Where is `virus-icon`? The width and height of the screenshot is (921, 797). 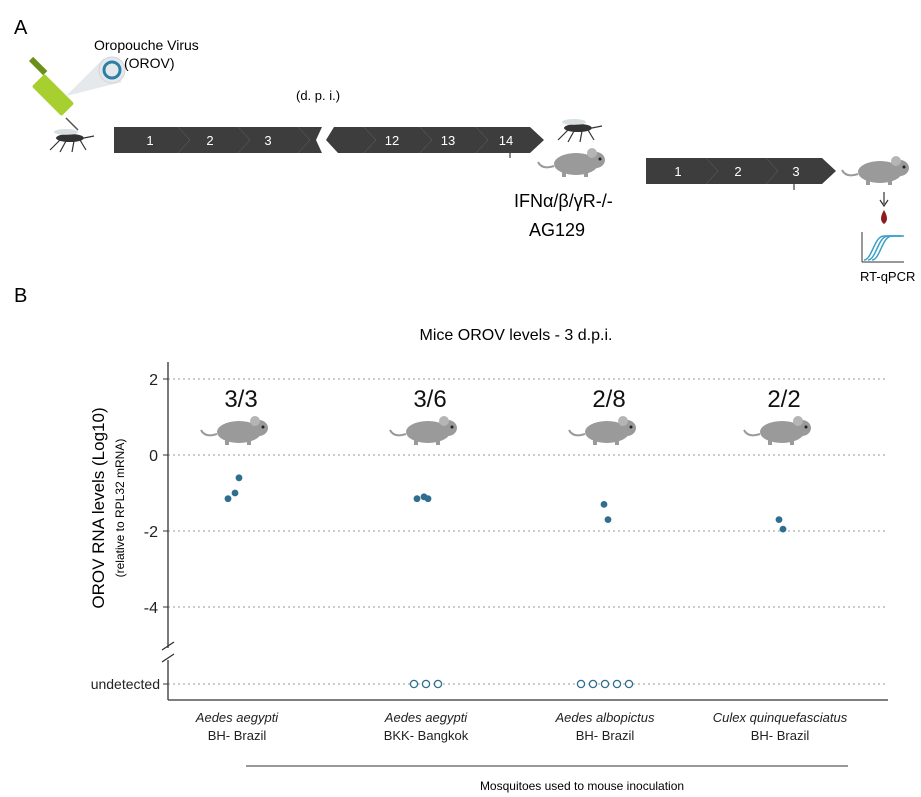 virus-icon is located at coordinates (96, 76).